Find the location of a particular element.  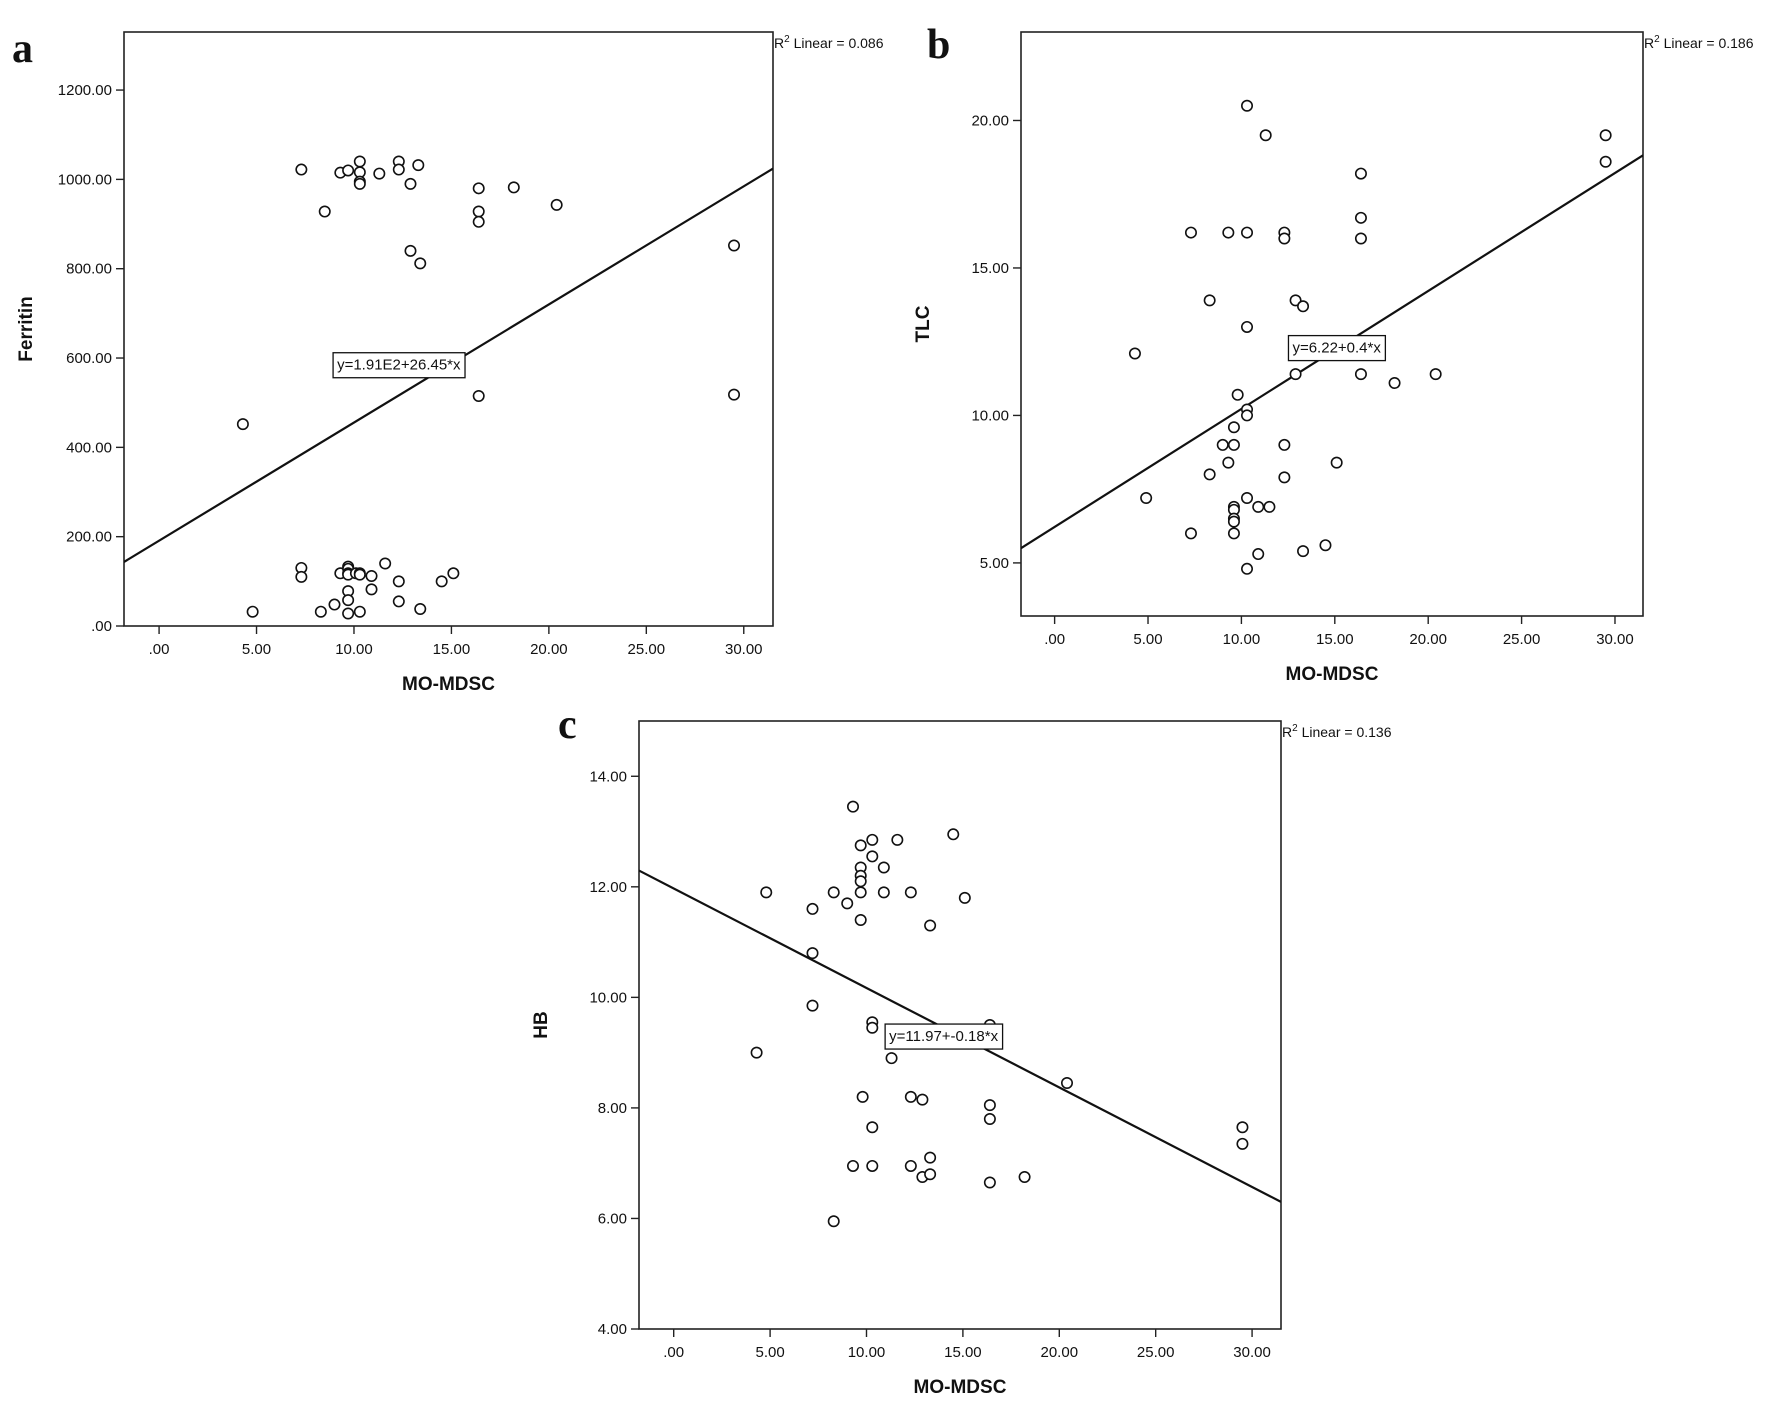

y-tick-label: 1200.00 is located at coordinates (85, 90).